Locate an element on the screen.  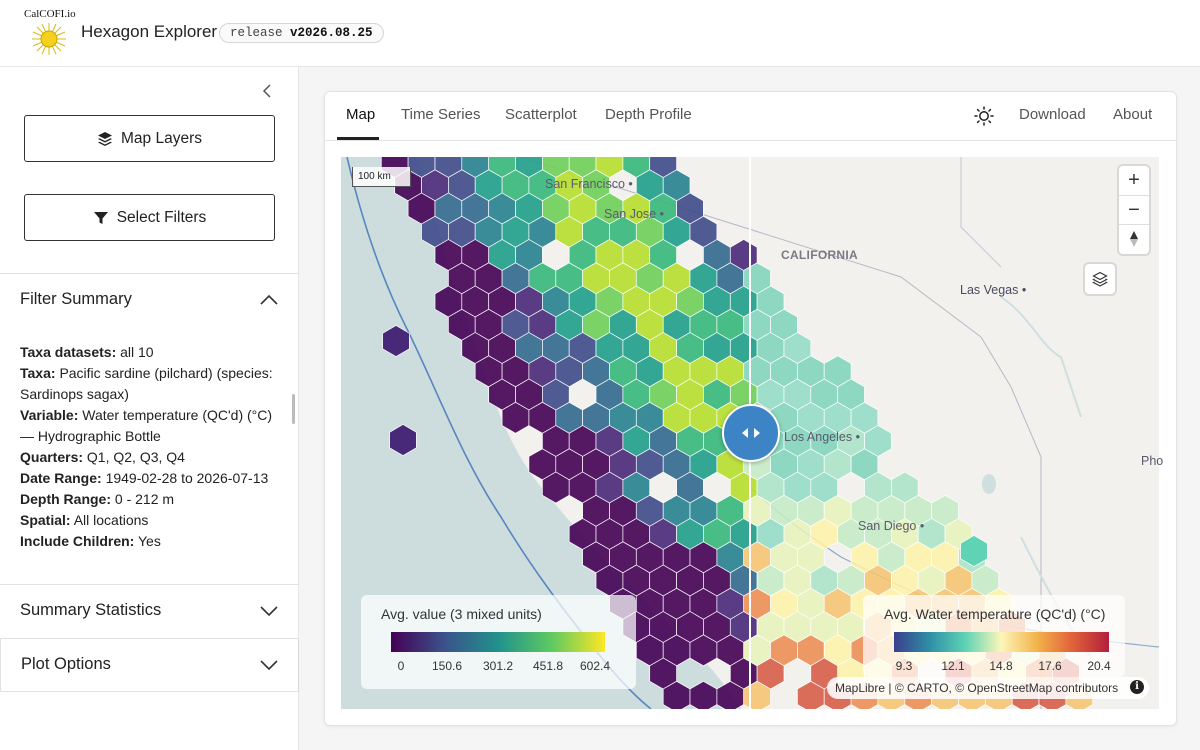
zoom-out-button: − is located at coordinates (1134, 209).